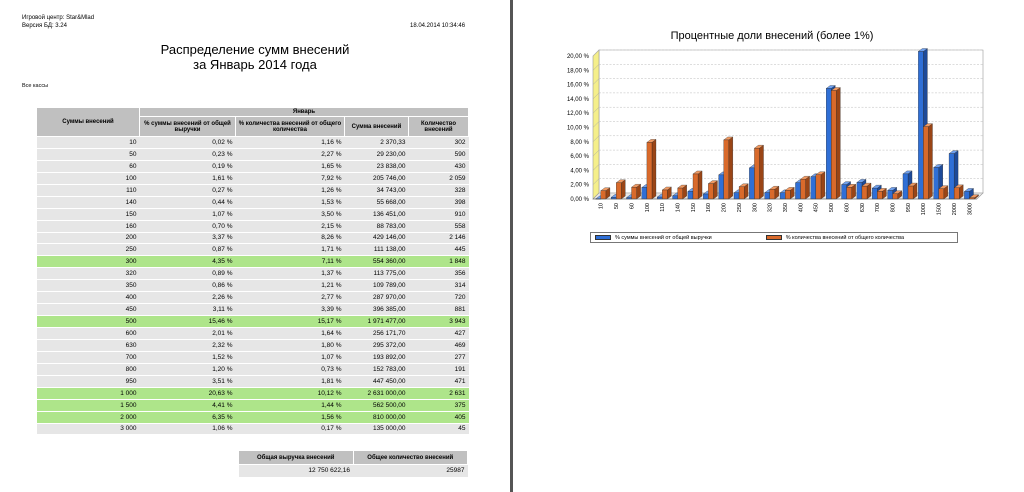 Image resolution: width=1024 pixels, height=492 pixels. What do you see at coordinates (187, 154) in the screenshot?
I see `cell-pct-revenue: 0,23 %` at bounding box center [187, 154].